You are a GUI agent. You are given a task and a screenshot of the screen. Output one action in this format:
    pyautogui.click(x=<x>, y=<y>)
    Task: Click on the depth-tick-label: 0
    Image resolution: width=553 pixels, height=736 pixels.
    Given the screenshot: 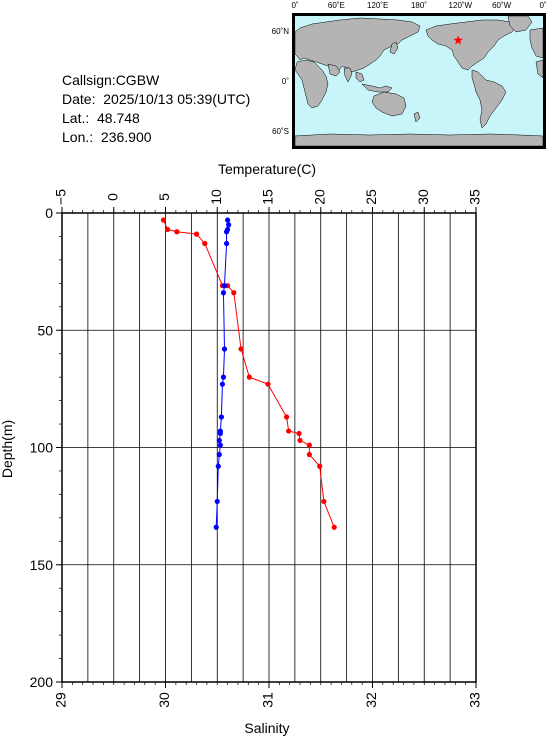 What is the action you would take?
    pyautogui.click(x=49, y=213)
    